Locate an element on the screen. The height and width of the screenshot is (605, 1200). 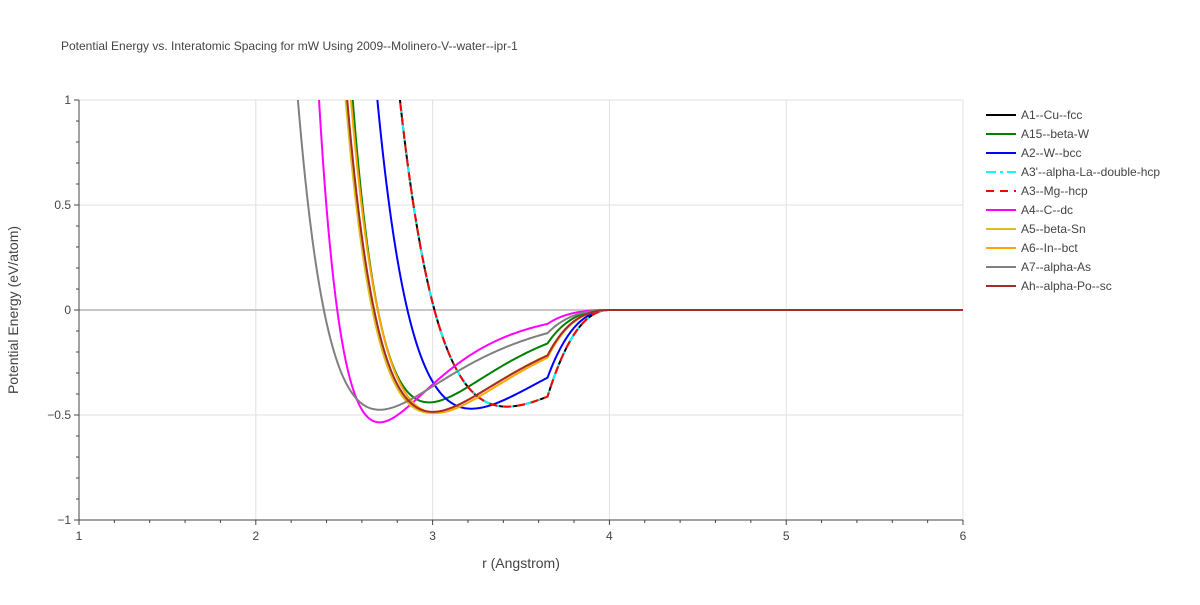
legend-item-ah-alpha-po-sc: Ah--alpha-Po--sc is located at coordinates (1049, 286).